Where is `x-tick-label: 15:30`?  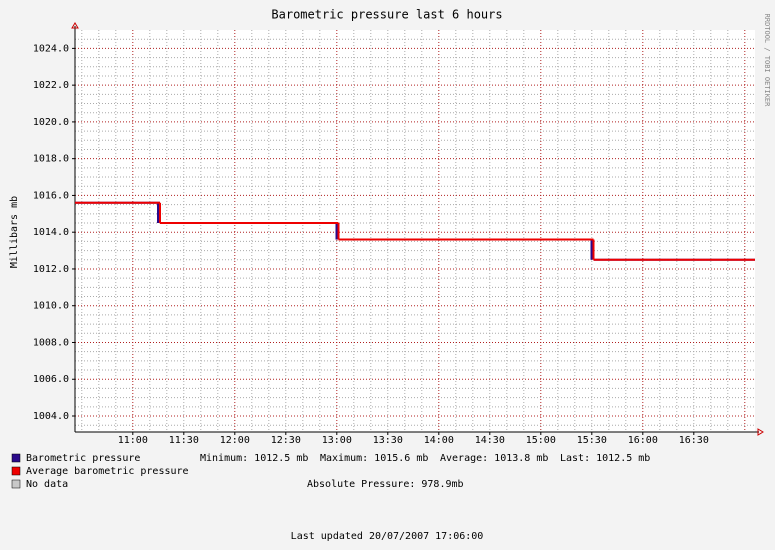
x-tick-label: 15:30 is located at coordinates (592, 440).